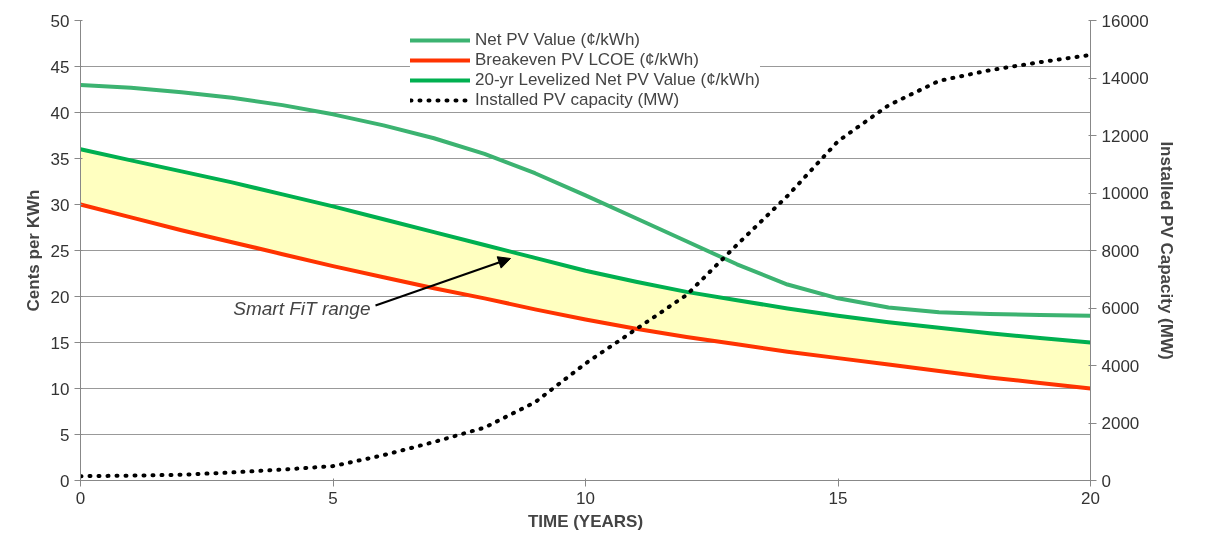  What do you see at coordinates (302, 308) in the screenshot?
I see `annotation: Smart FiT range` at bounding box center [302, 308].